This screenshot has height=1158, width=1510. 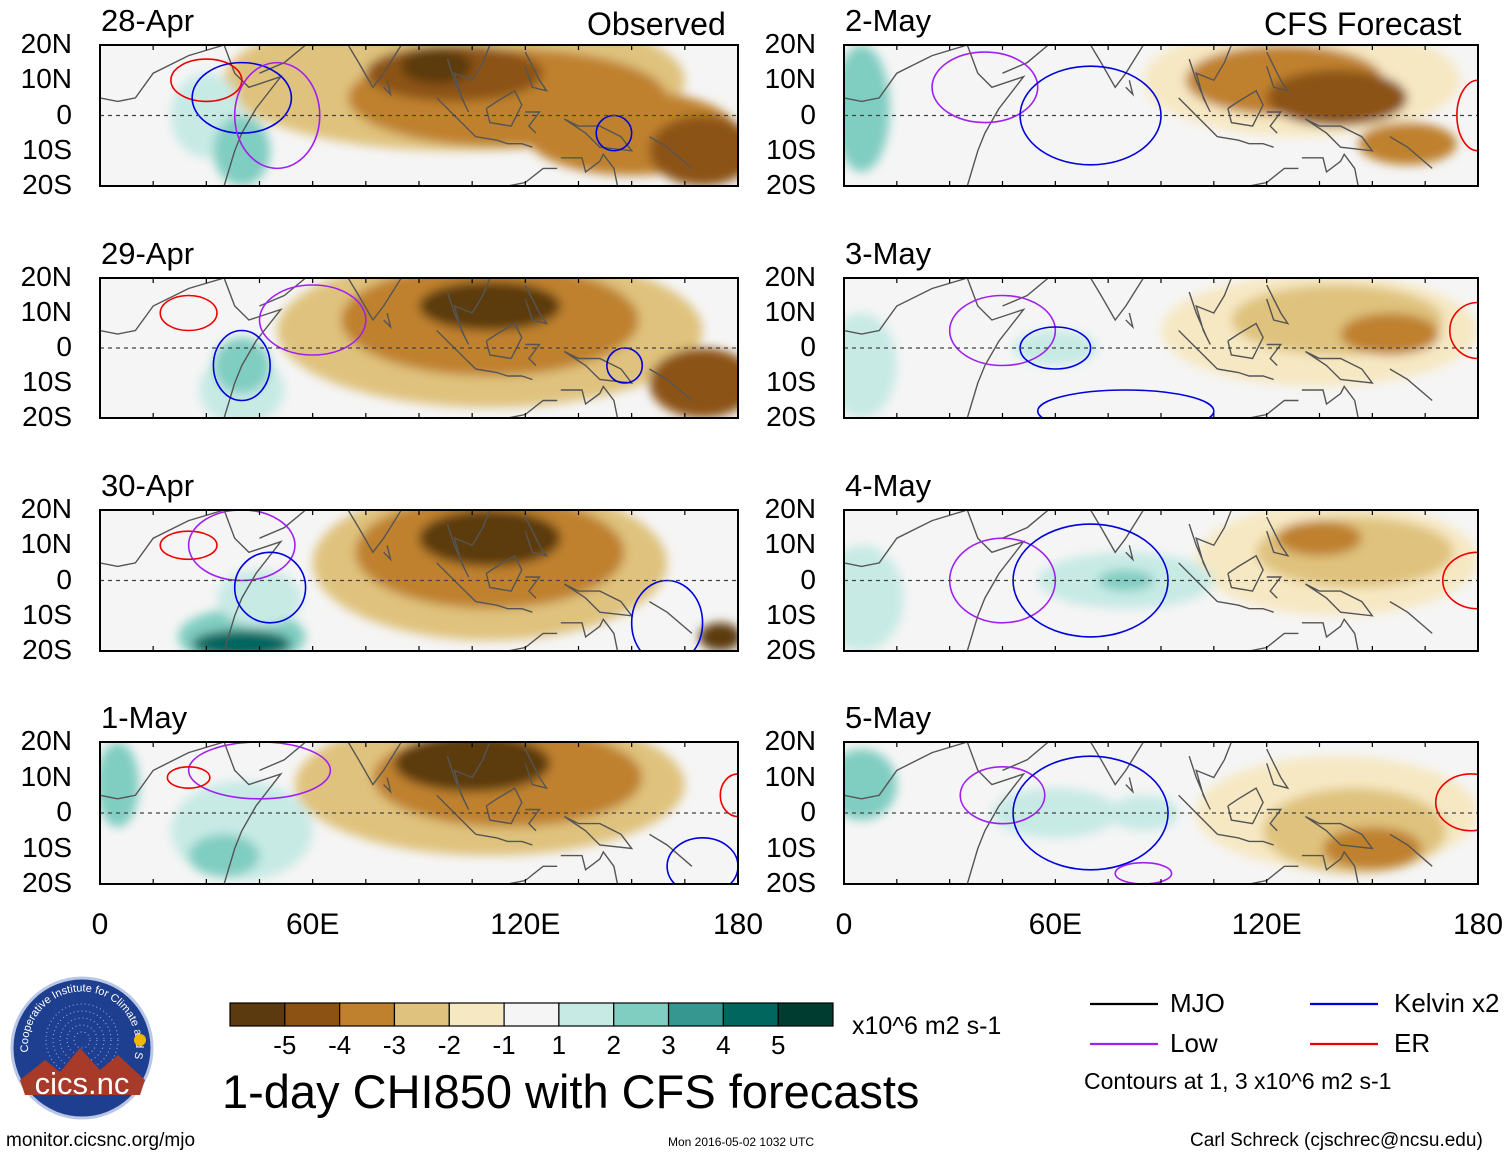 What do you see at coordinates (1234, 1024) in the screenshot?
I see `legend` at bounding box center [1234, 1024].